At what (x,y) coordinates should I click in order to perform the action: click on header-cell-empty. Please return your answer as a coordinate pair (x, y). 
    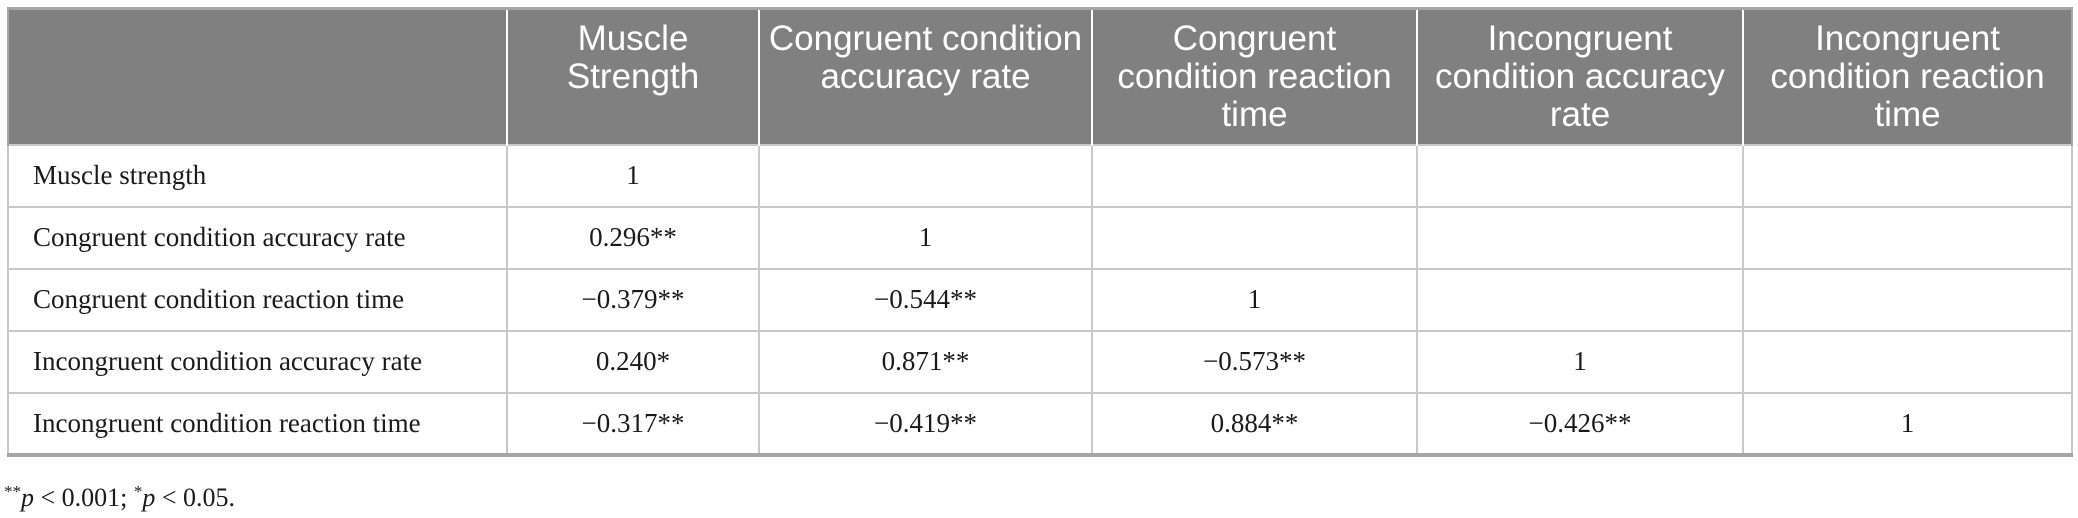
    Looking at the image, I should click on (257, 76).